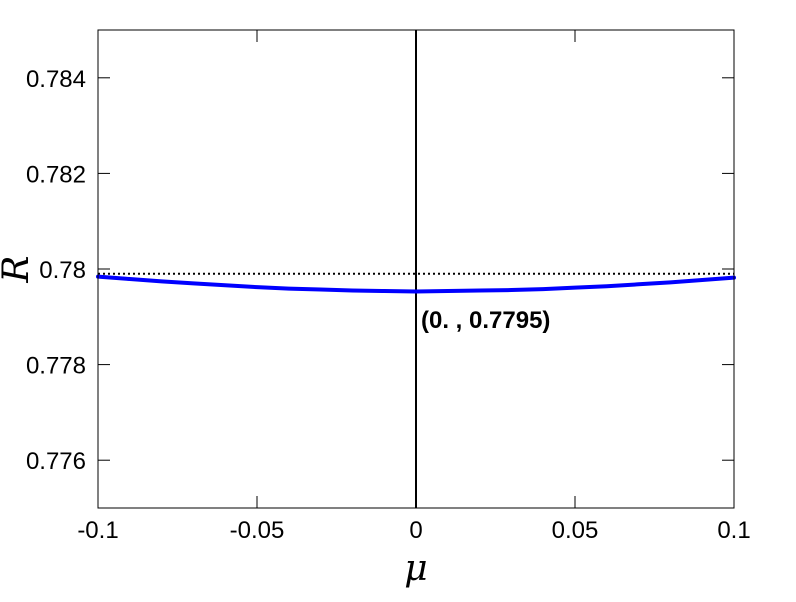  I want to click on series-layer, so click(416, 284).